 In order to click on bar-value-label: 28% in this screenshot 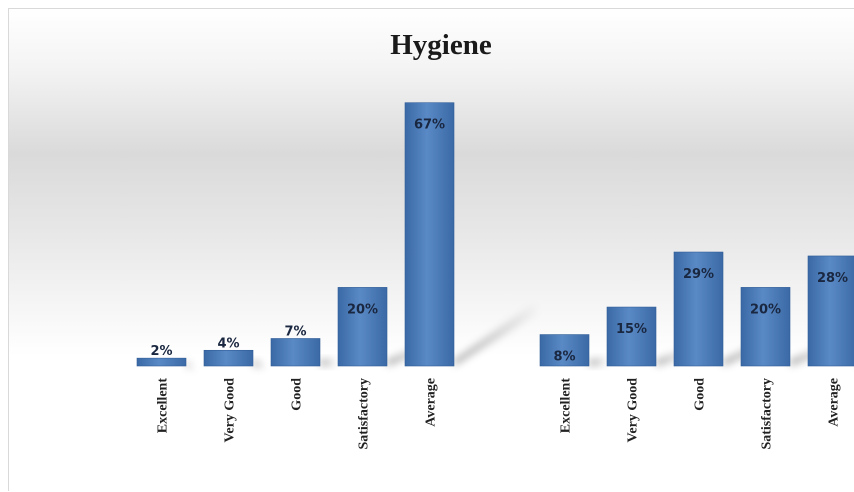, I will do `click(832, 278)`.